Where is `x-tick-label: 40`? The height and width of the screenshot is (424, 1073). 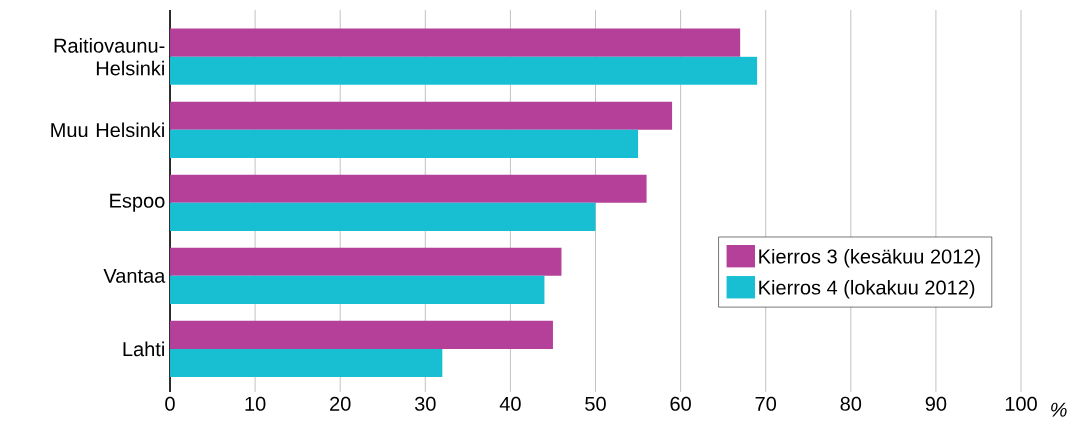
x-tick-label: 40 is located at coordinates (510, 403).